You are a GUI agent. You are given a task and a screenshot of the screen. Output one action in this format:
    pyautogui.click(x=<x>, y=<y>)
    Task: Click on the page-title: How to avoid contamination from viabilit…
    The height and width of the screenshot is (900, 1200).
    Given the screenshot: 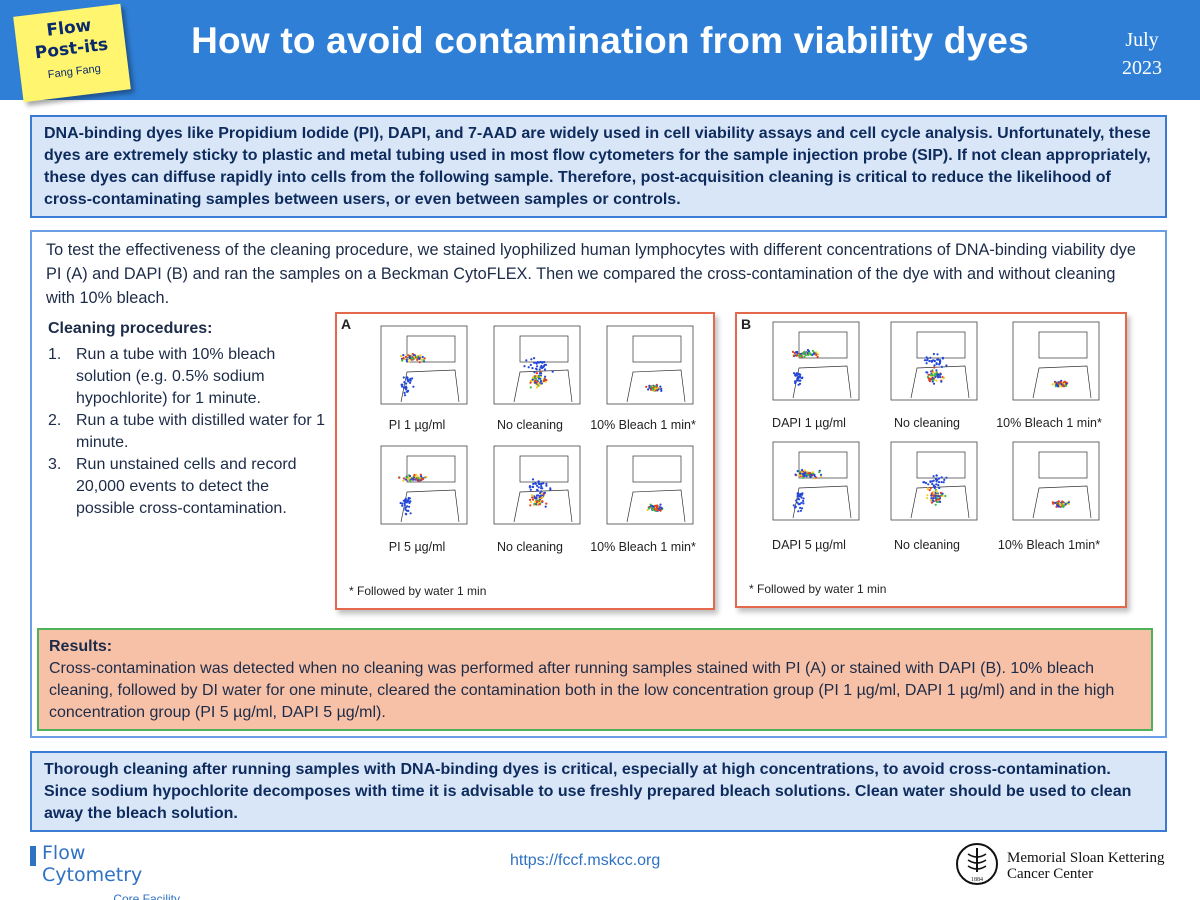 What is the action you would take?
    pyautogui.click(x=610, y=40)
    